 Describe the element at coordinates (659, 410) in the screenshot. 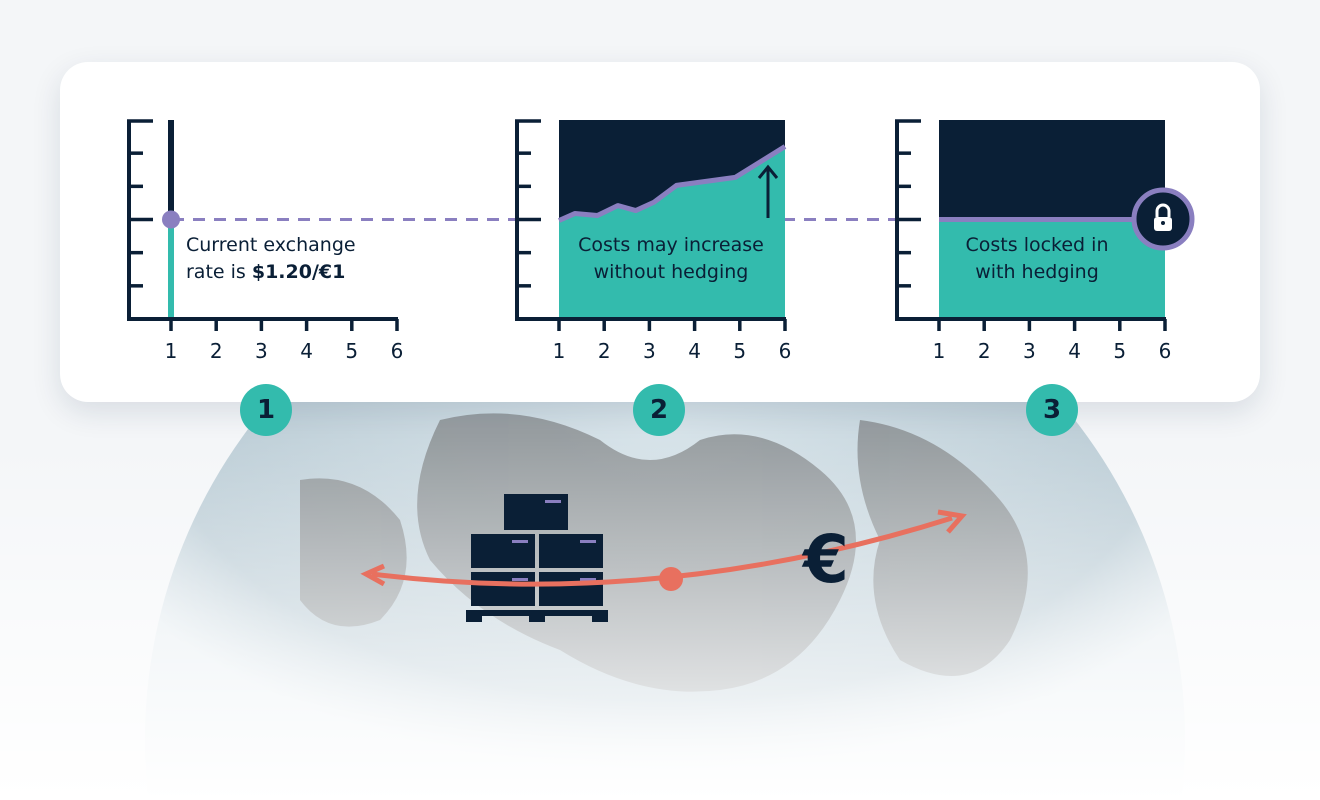

I see `step-badge-2: 2` at that location.